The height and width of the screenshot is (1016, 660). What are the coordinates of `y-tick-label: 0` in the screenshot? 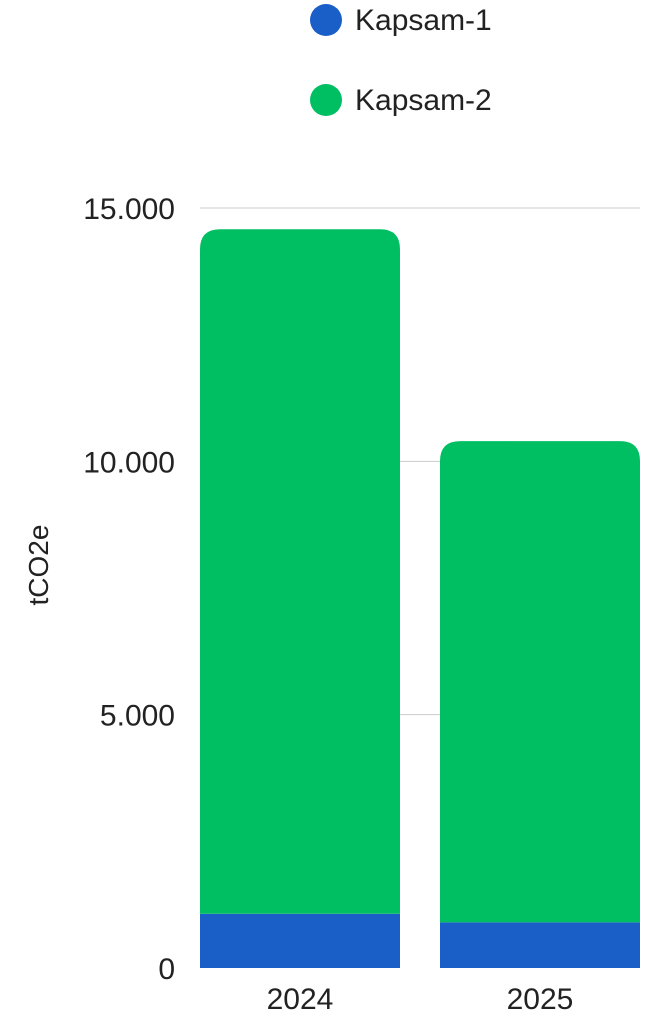 It's located at (166, 969).